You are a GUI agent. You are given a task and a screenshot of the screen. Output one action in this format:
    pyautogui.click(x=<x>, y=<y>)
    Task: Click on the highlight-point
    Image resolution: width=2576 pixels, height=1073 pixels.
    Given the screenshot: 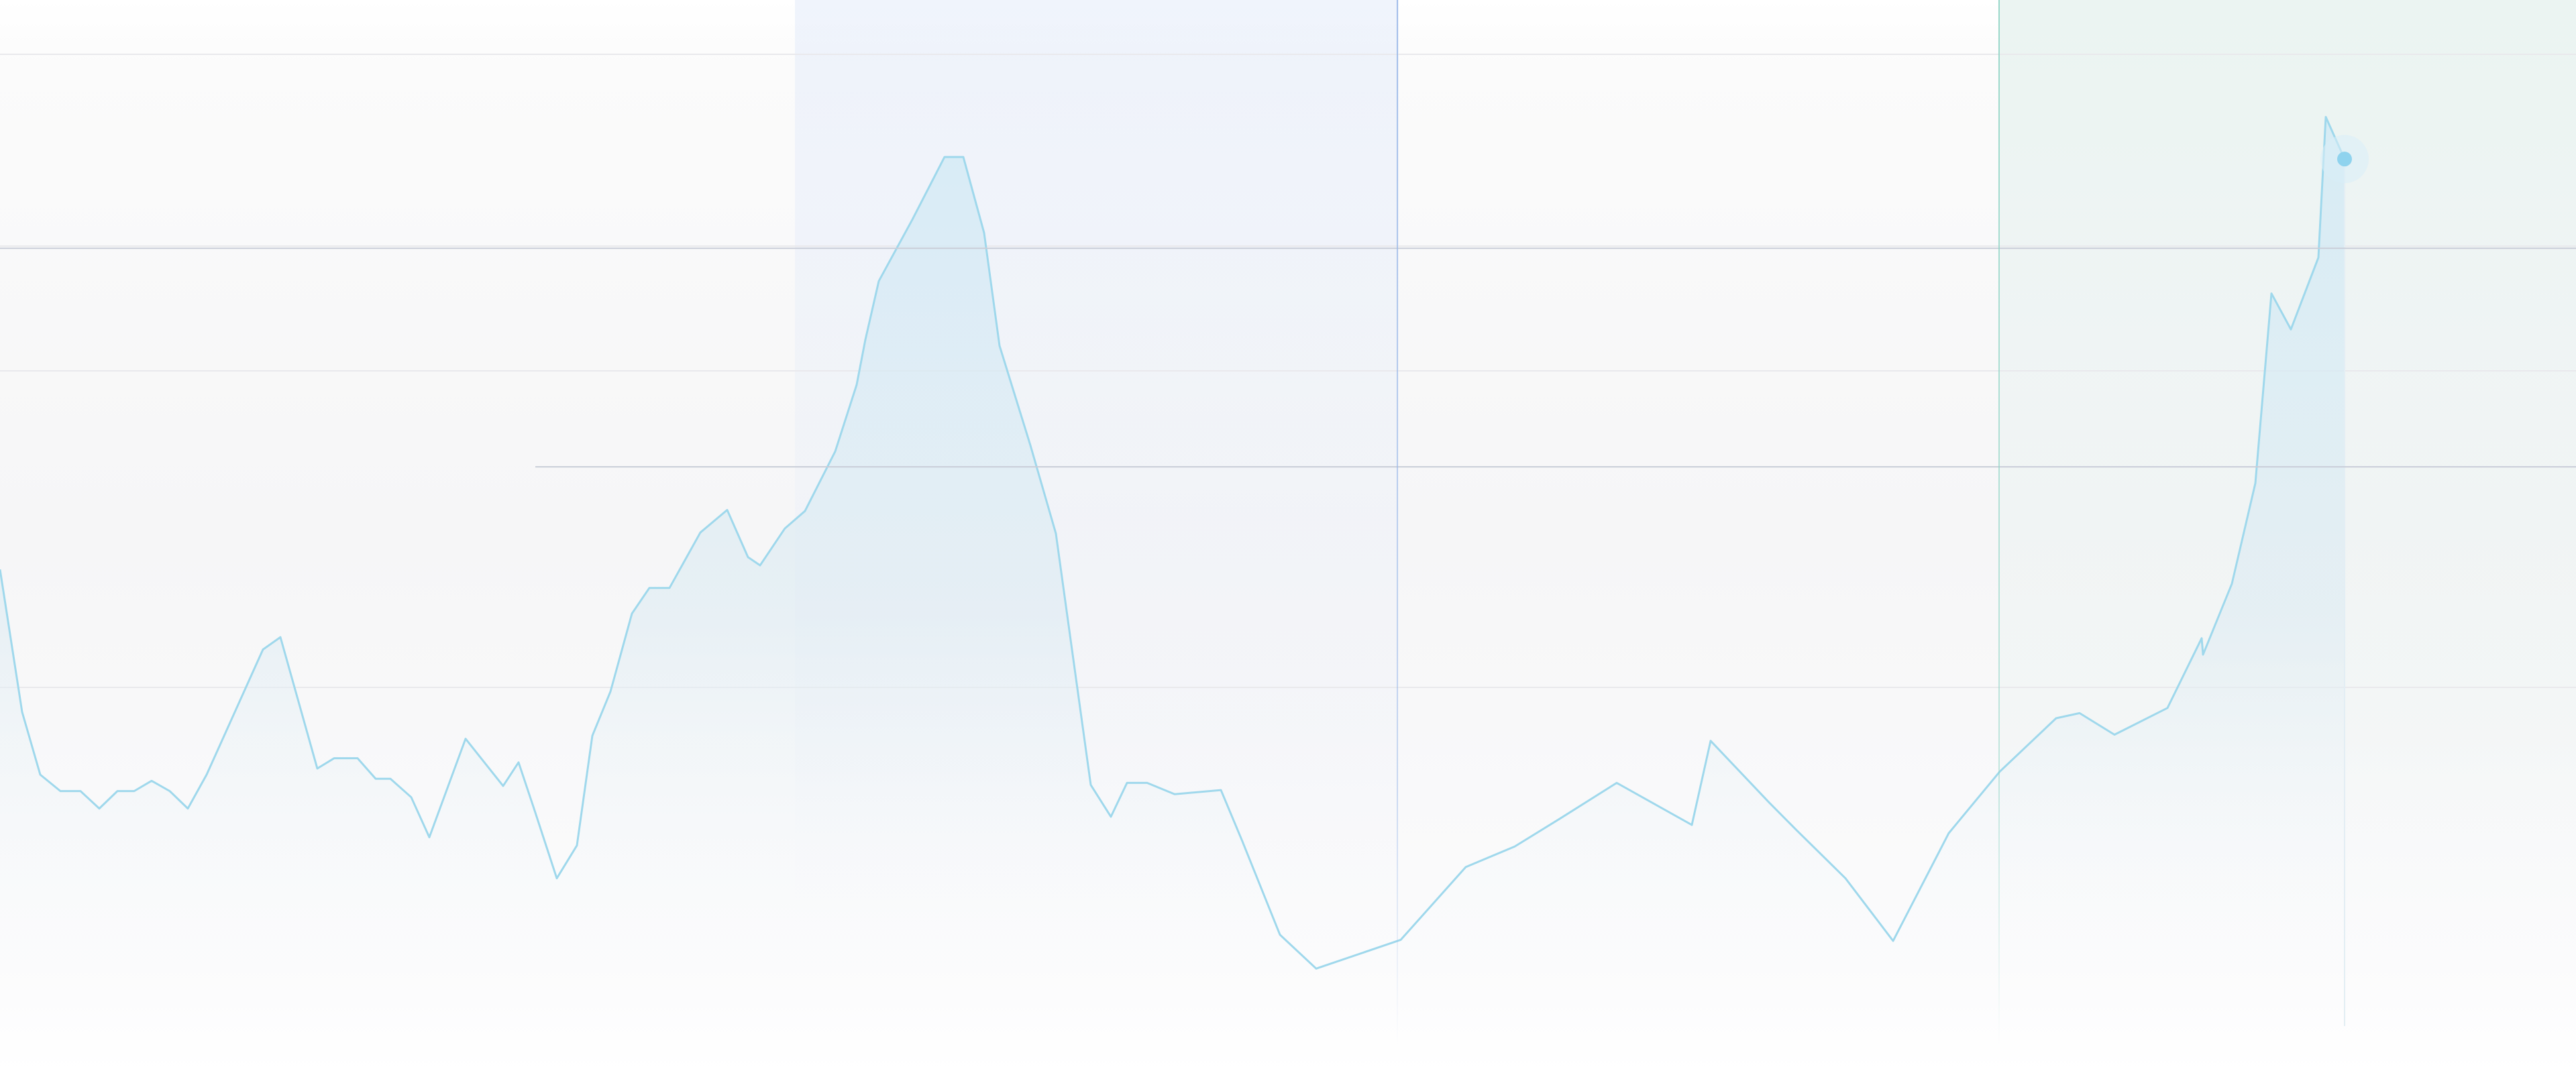 What is the action you would take?
    pyautogui.click(x=2344, y=159)
    